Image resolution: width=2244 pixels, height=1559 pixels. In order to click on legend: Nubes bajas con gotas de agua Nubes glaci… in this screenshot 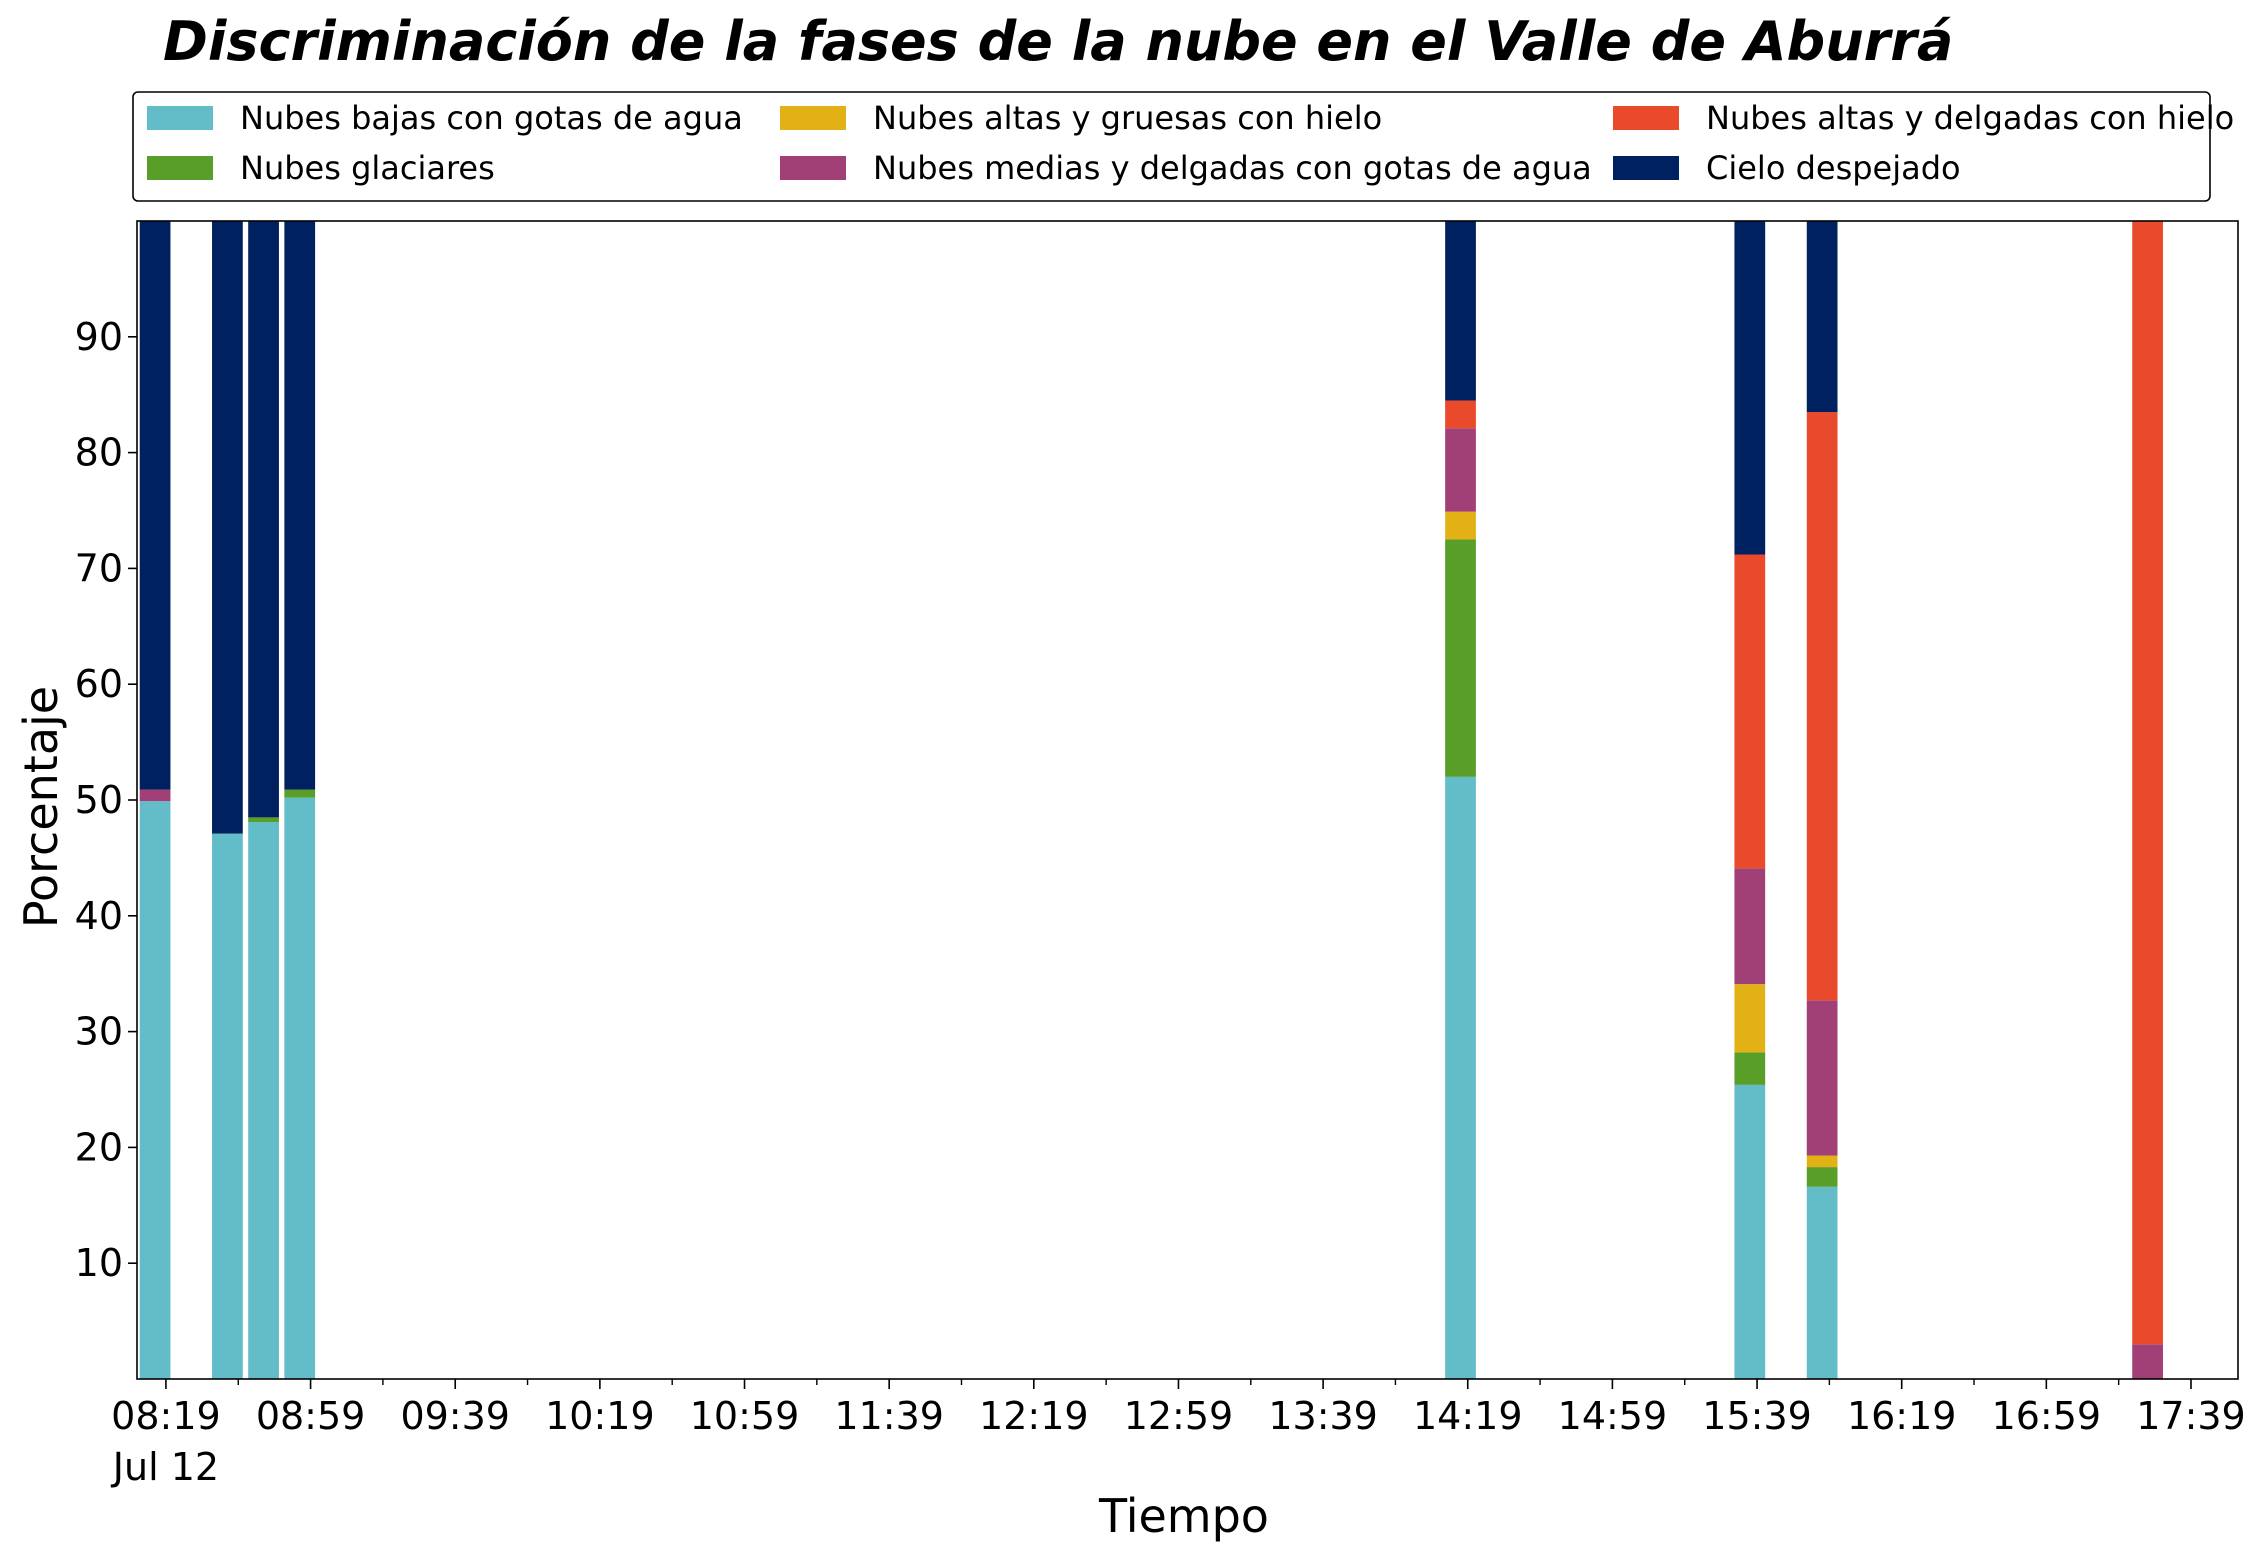, I will do `click(1183, 146)`.